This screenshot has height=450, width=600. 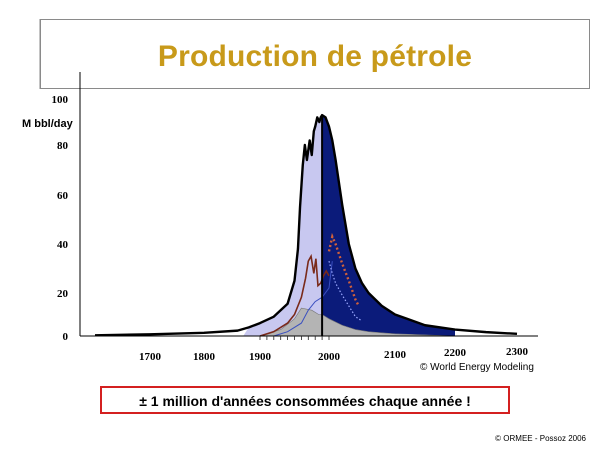 What do you see at coordinates (357, 322) in the screenshot?
I see `grey-production-area` at bounding box center [357, 322].